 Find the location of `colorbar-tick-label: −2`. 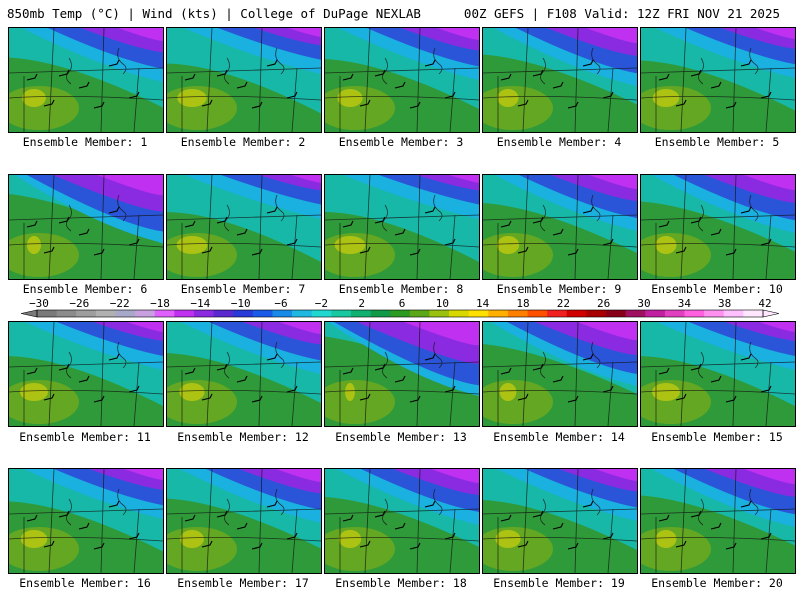

colorbar-tick-label: −2 is located at coordinates (321, 303).